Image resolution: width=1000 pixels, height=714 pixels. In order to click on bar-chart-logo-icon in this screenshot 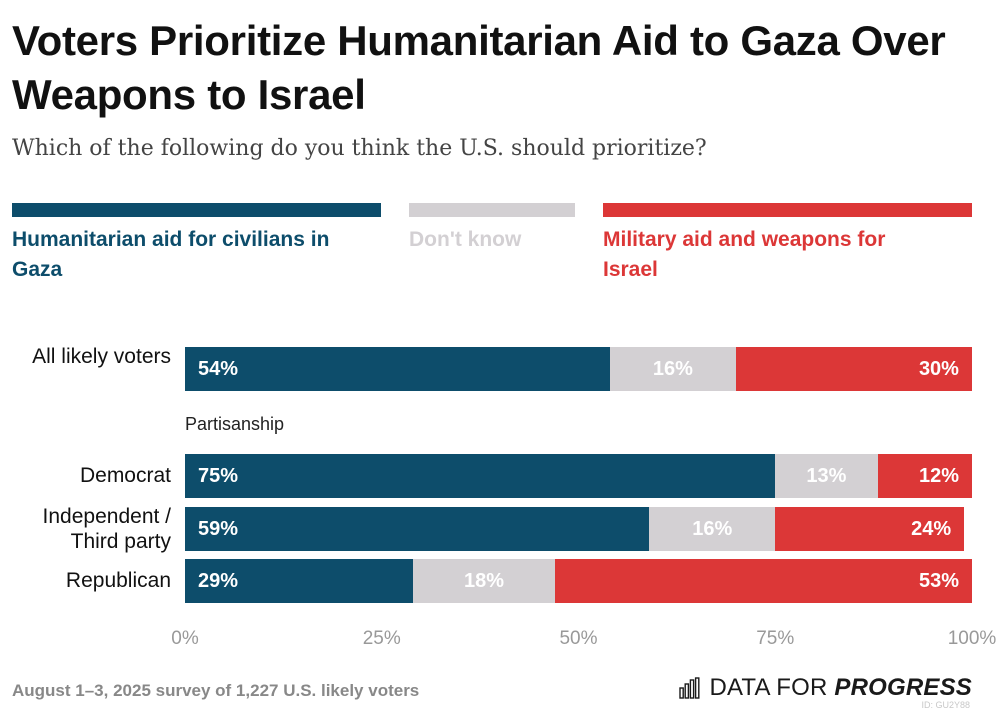, I will do `click(689, 688)`.